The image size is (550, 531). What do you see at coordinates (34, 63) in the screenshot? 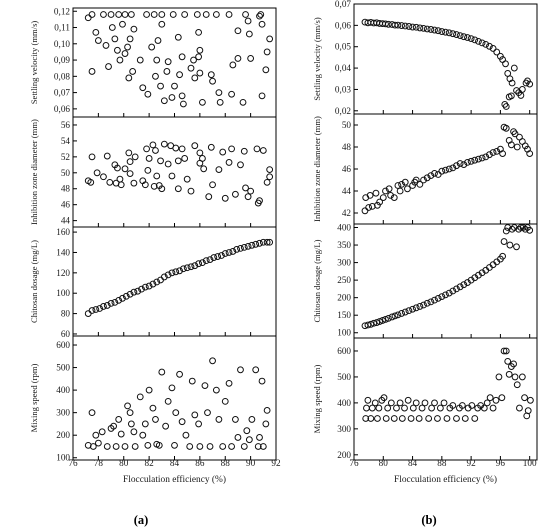
I see `y-axis-label: Settling velocity (mm/s)` at bounding box center [34, 63].